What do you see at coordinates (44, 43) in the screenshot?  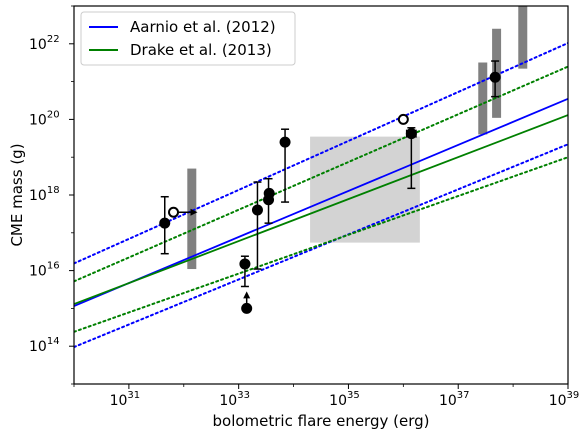 I see `y-tick-label-4: 1022` at bounding box center [44, 43].